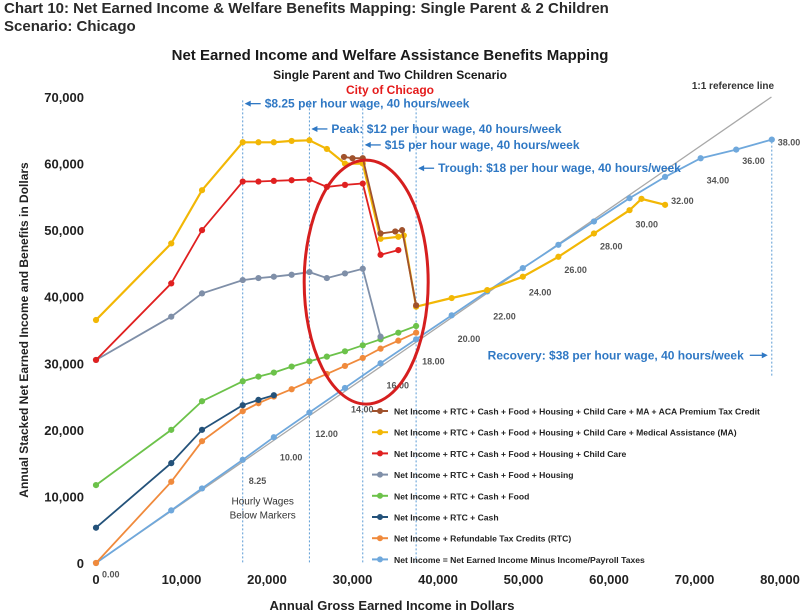 This screenshot has height=615, width=800. What do you see at coordinates (575, 270) in the screenshot?
I see `wage-marker-label: 26.00` at bounding box center [575, 270].